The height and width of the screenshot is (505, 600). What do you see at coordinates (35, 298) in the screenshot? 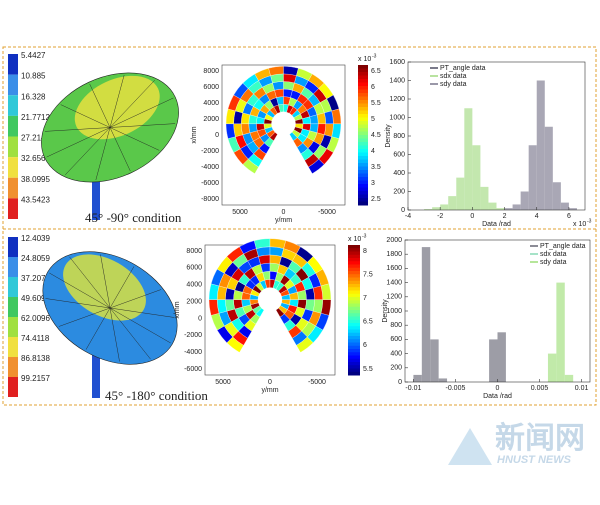
I see `legend-label: 49.6098` at bounding box center [35, 298].